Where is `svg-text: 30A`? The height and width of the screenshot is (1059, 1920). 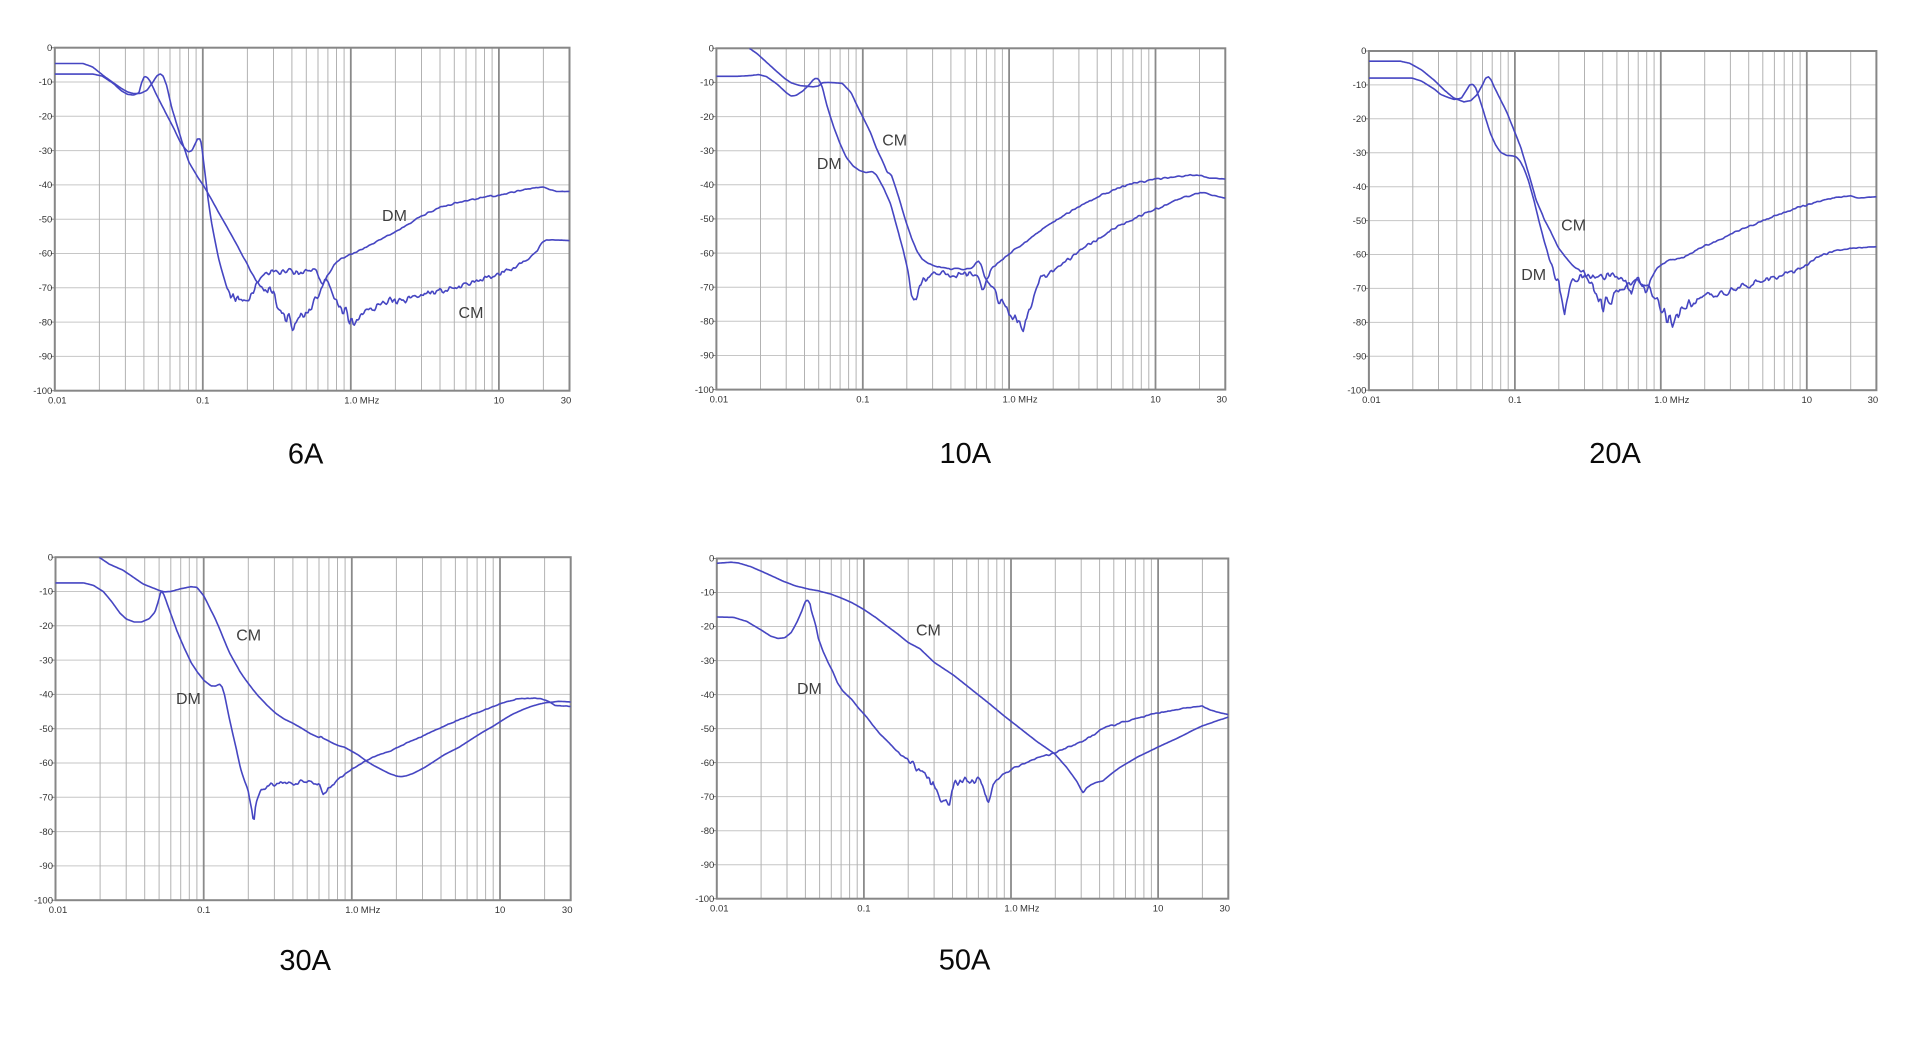
svg-text: 30A is located at coordinates (305, 961).